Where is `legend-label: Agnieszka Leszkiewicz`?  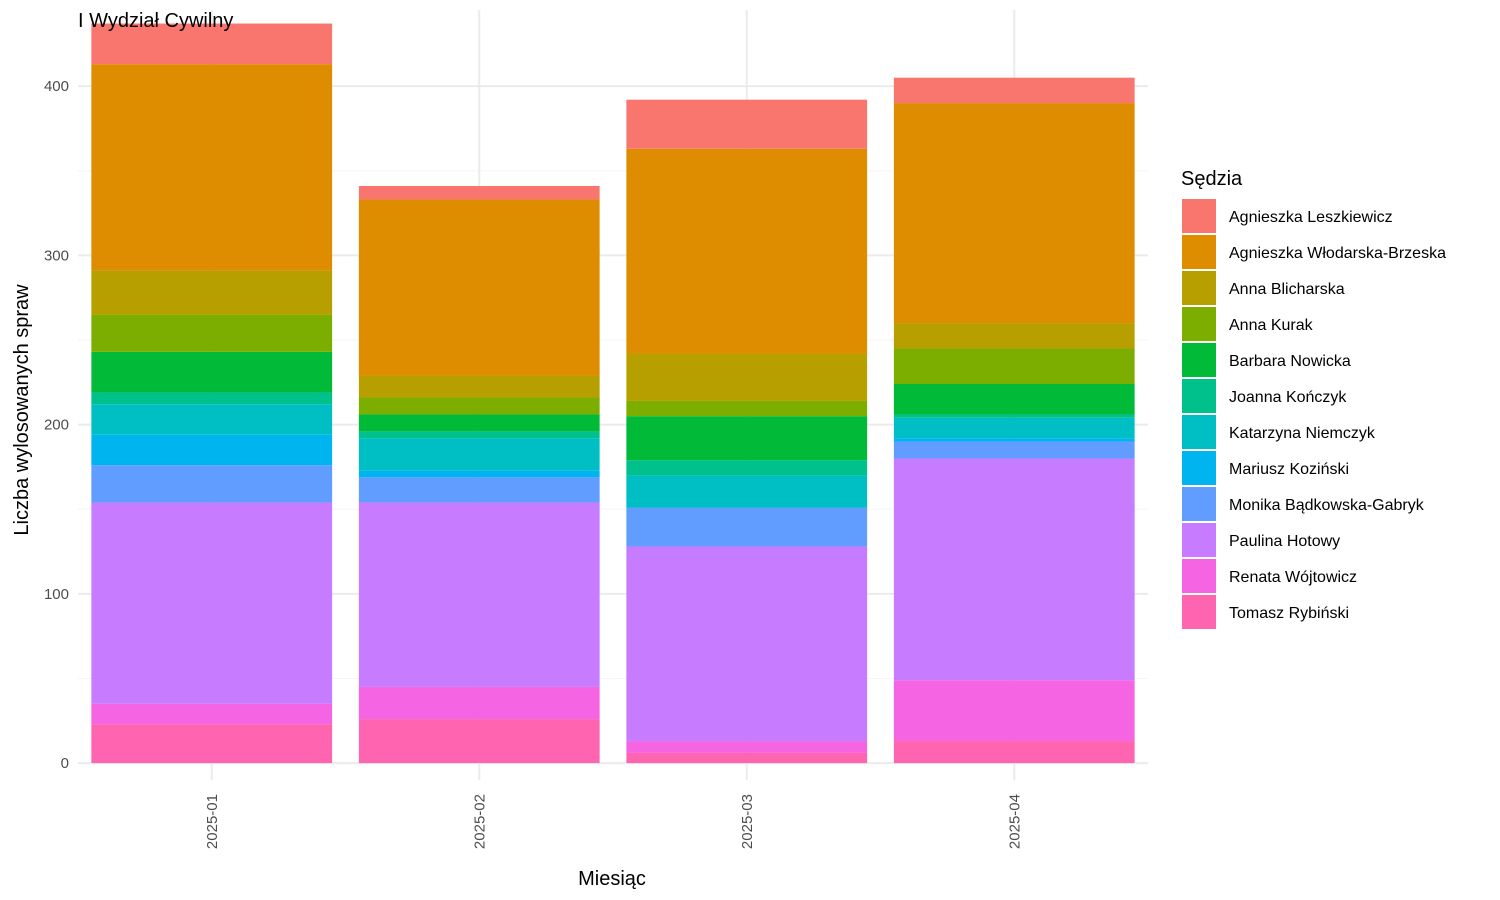
legend-label: Agnieszka Leszkiewicz is located at coordinates (1311, 217).